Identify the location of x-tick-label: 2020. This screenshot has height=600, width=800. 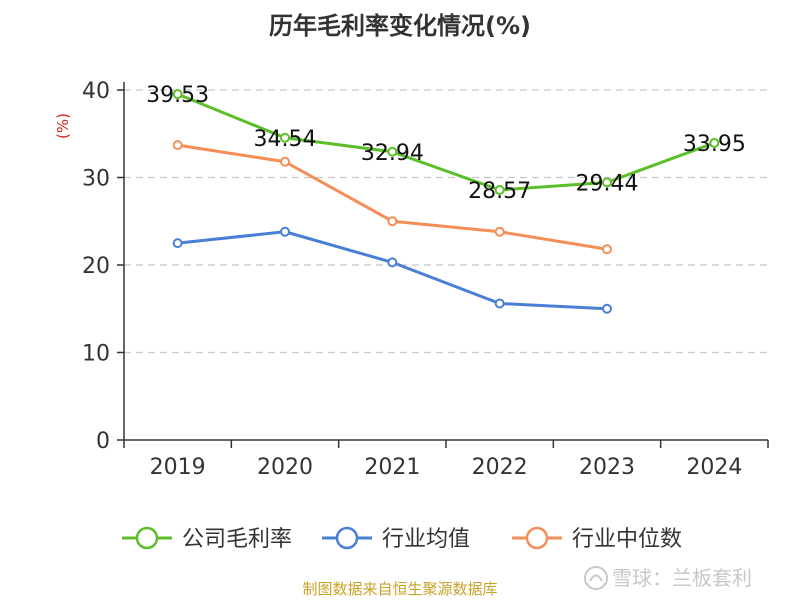
(285, 467).